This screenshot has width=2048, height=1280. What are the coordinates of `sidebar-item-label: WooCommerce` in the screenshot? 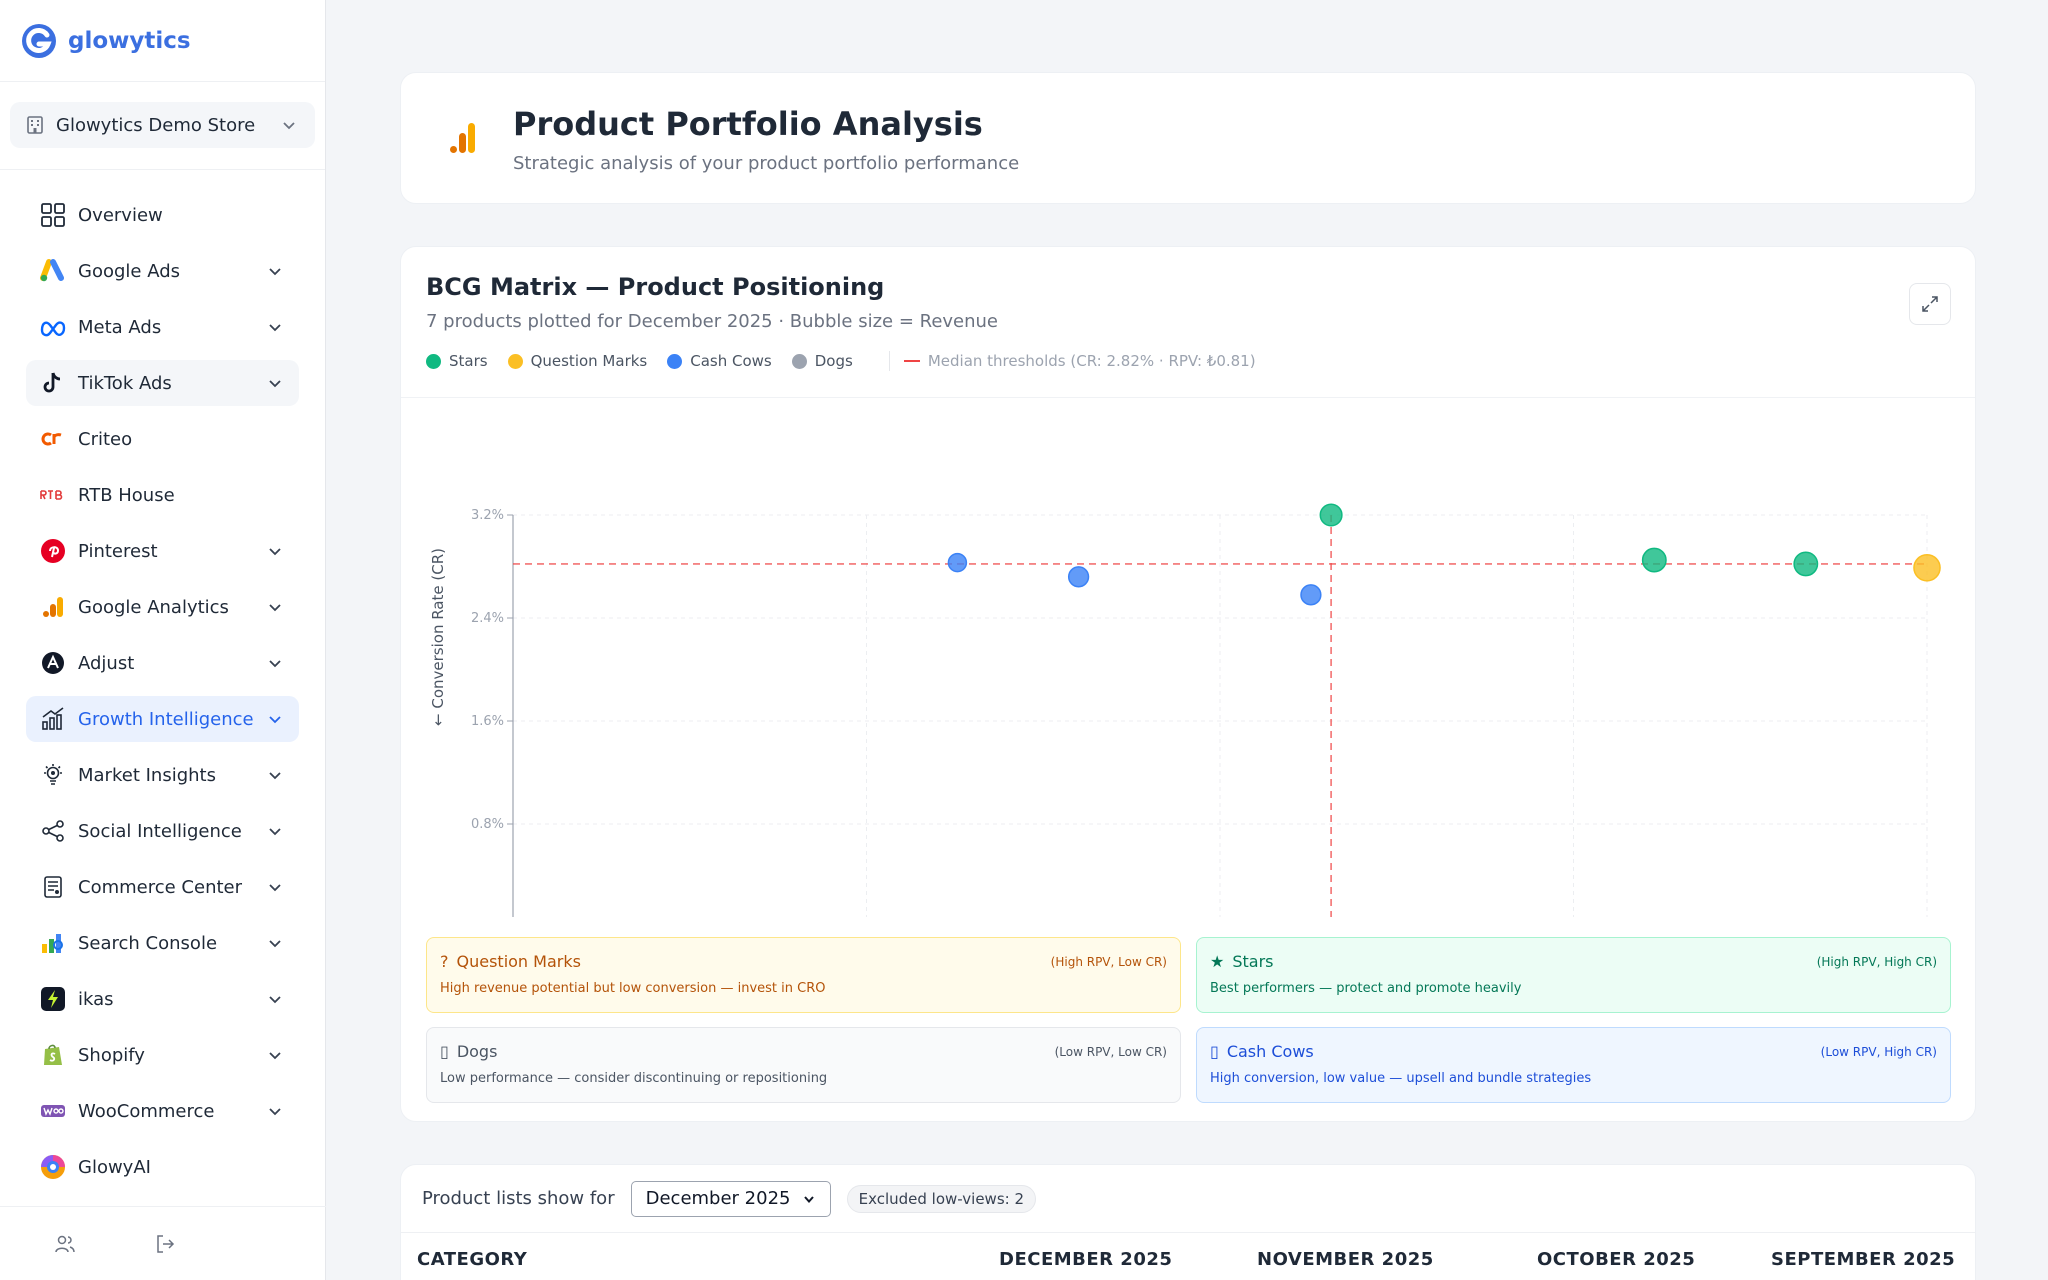 It's located at (146, 1111).